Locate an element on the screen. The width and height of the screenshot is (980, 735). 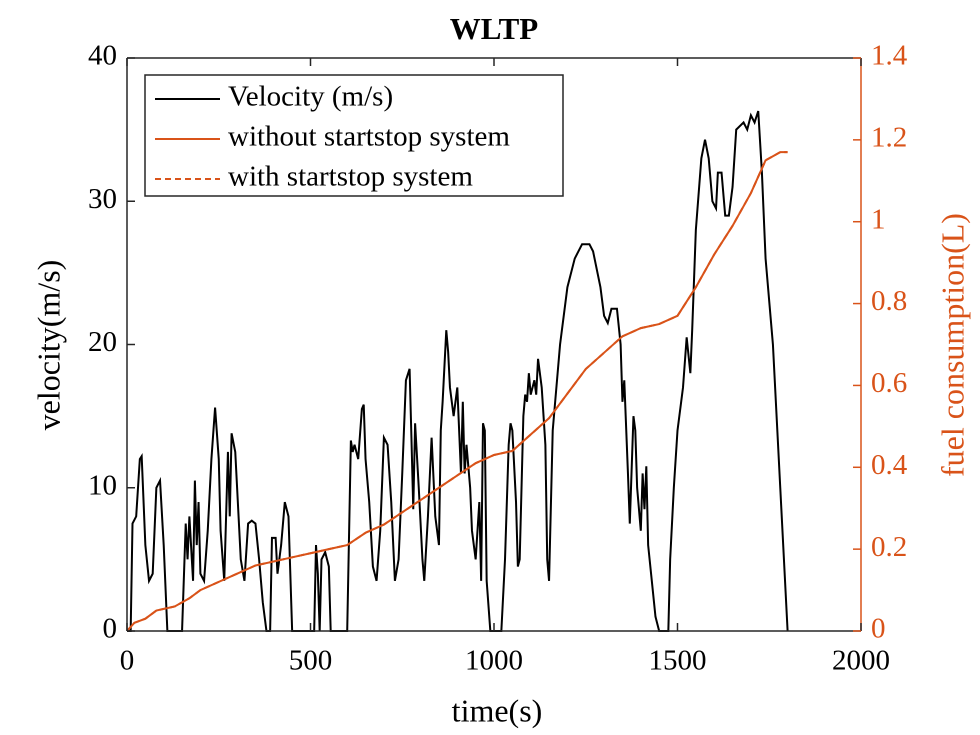
y-tick-label: 40 is located at coordinates (102, 56).